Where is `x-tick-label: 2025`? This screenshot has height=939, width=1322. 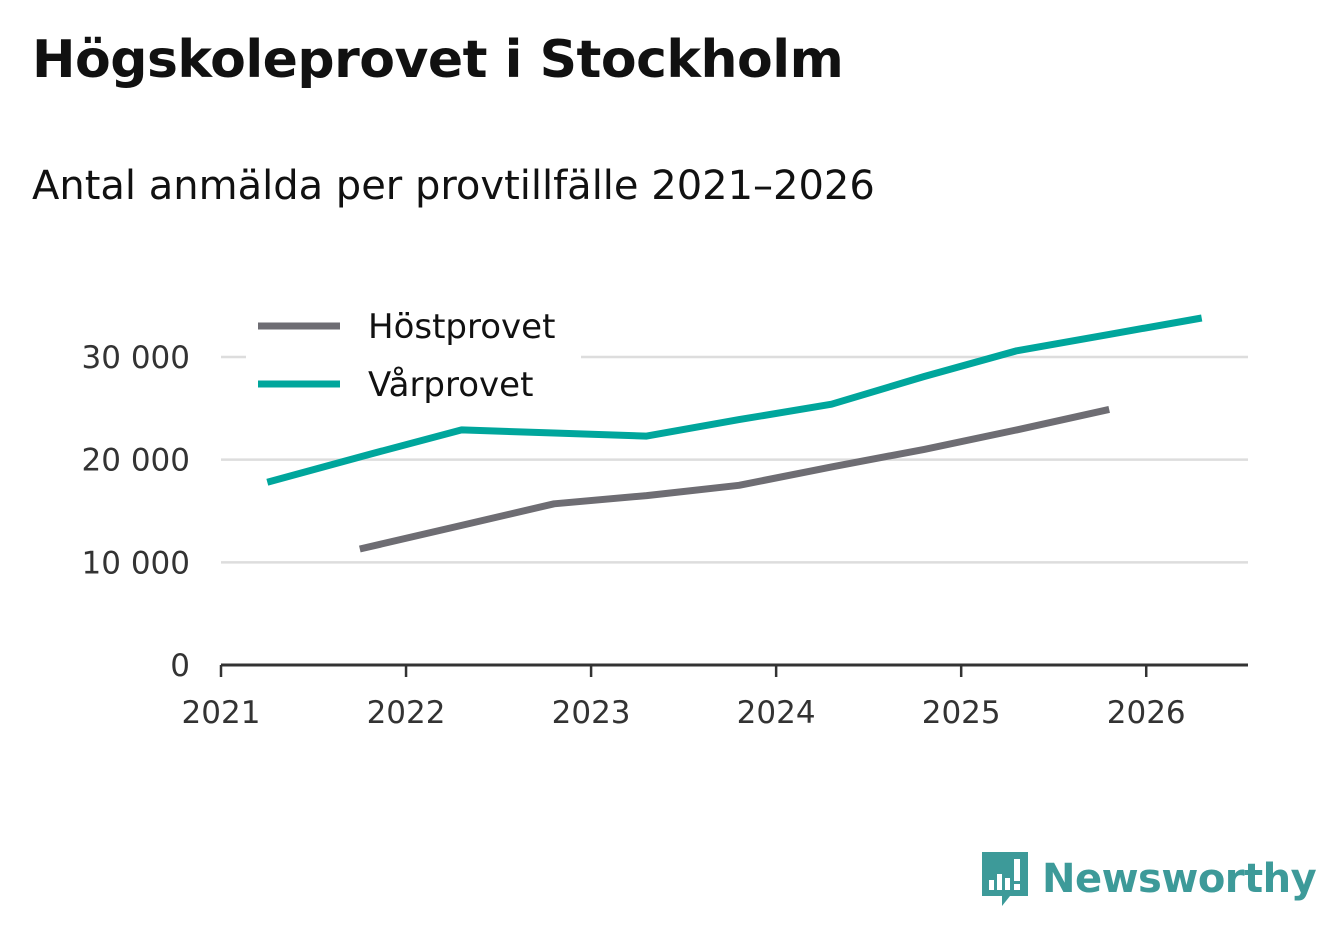
x-tick-label: 2025 is located at coordinates (961, 713).